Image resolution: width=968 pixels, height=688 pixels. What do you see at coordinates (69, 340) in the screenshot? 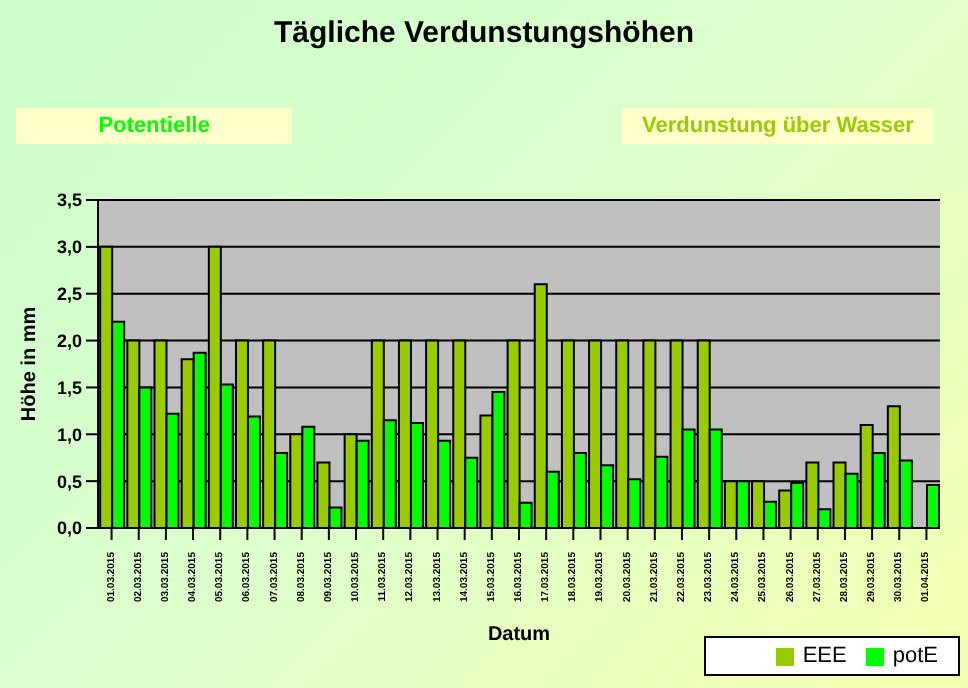
I see `y-tick-label: 2,0` at bounding box center [69, 340].